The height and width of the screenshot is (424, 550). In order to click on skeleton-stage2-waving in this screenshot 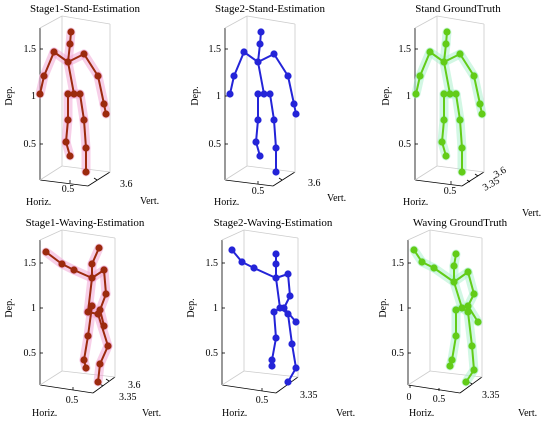, I will do `click(264, 316)`.